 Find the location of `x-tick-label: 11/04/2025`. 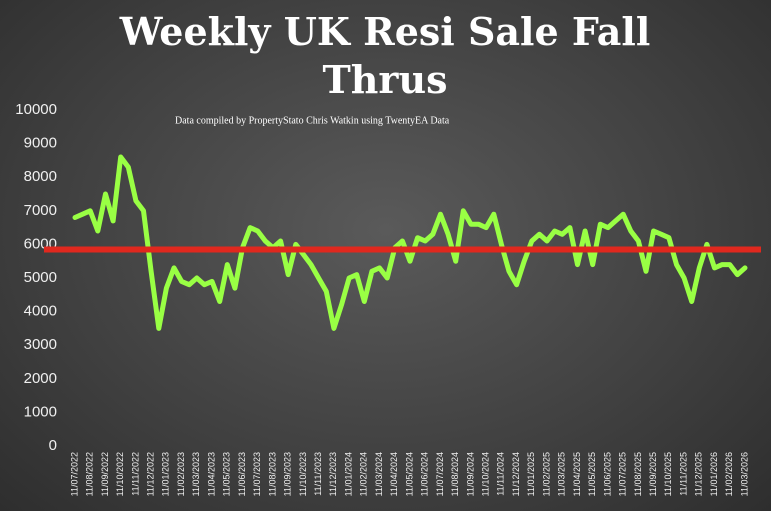

x-tick-label: 11/04/2025 is located at coordinates (577, 474).